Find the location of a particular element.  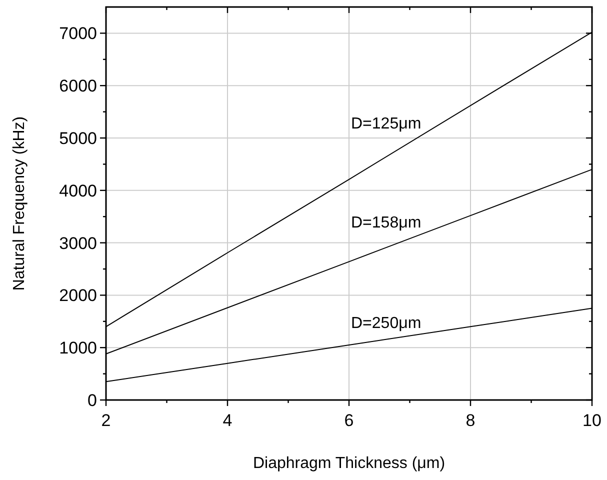

y-tick-label: 6000 is located at coordinates (78, 86).